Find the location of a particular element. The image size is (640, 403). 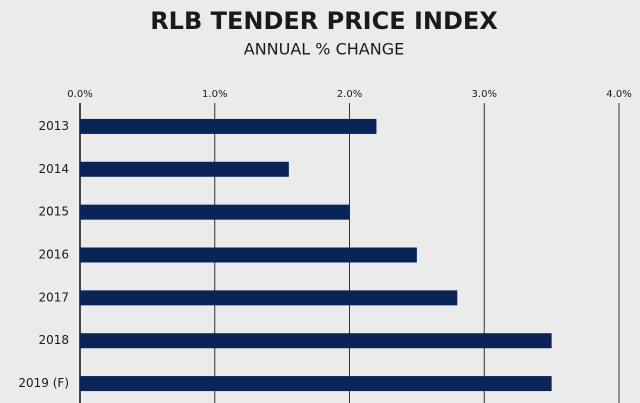

y-tick-label: 2019 (F) is located at coordinates (43, 383).